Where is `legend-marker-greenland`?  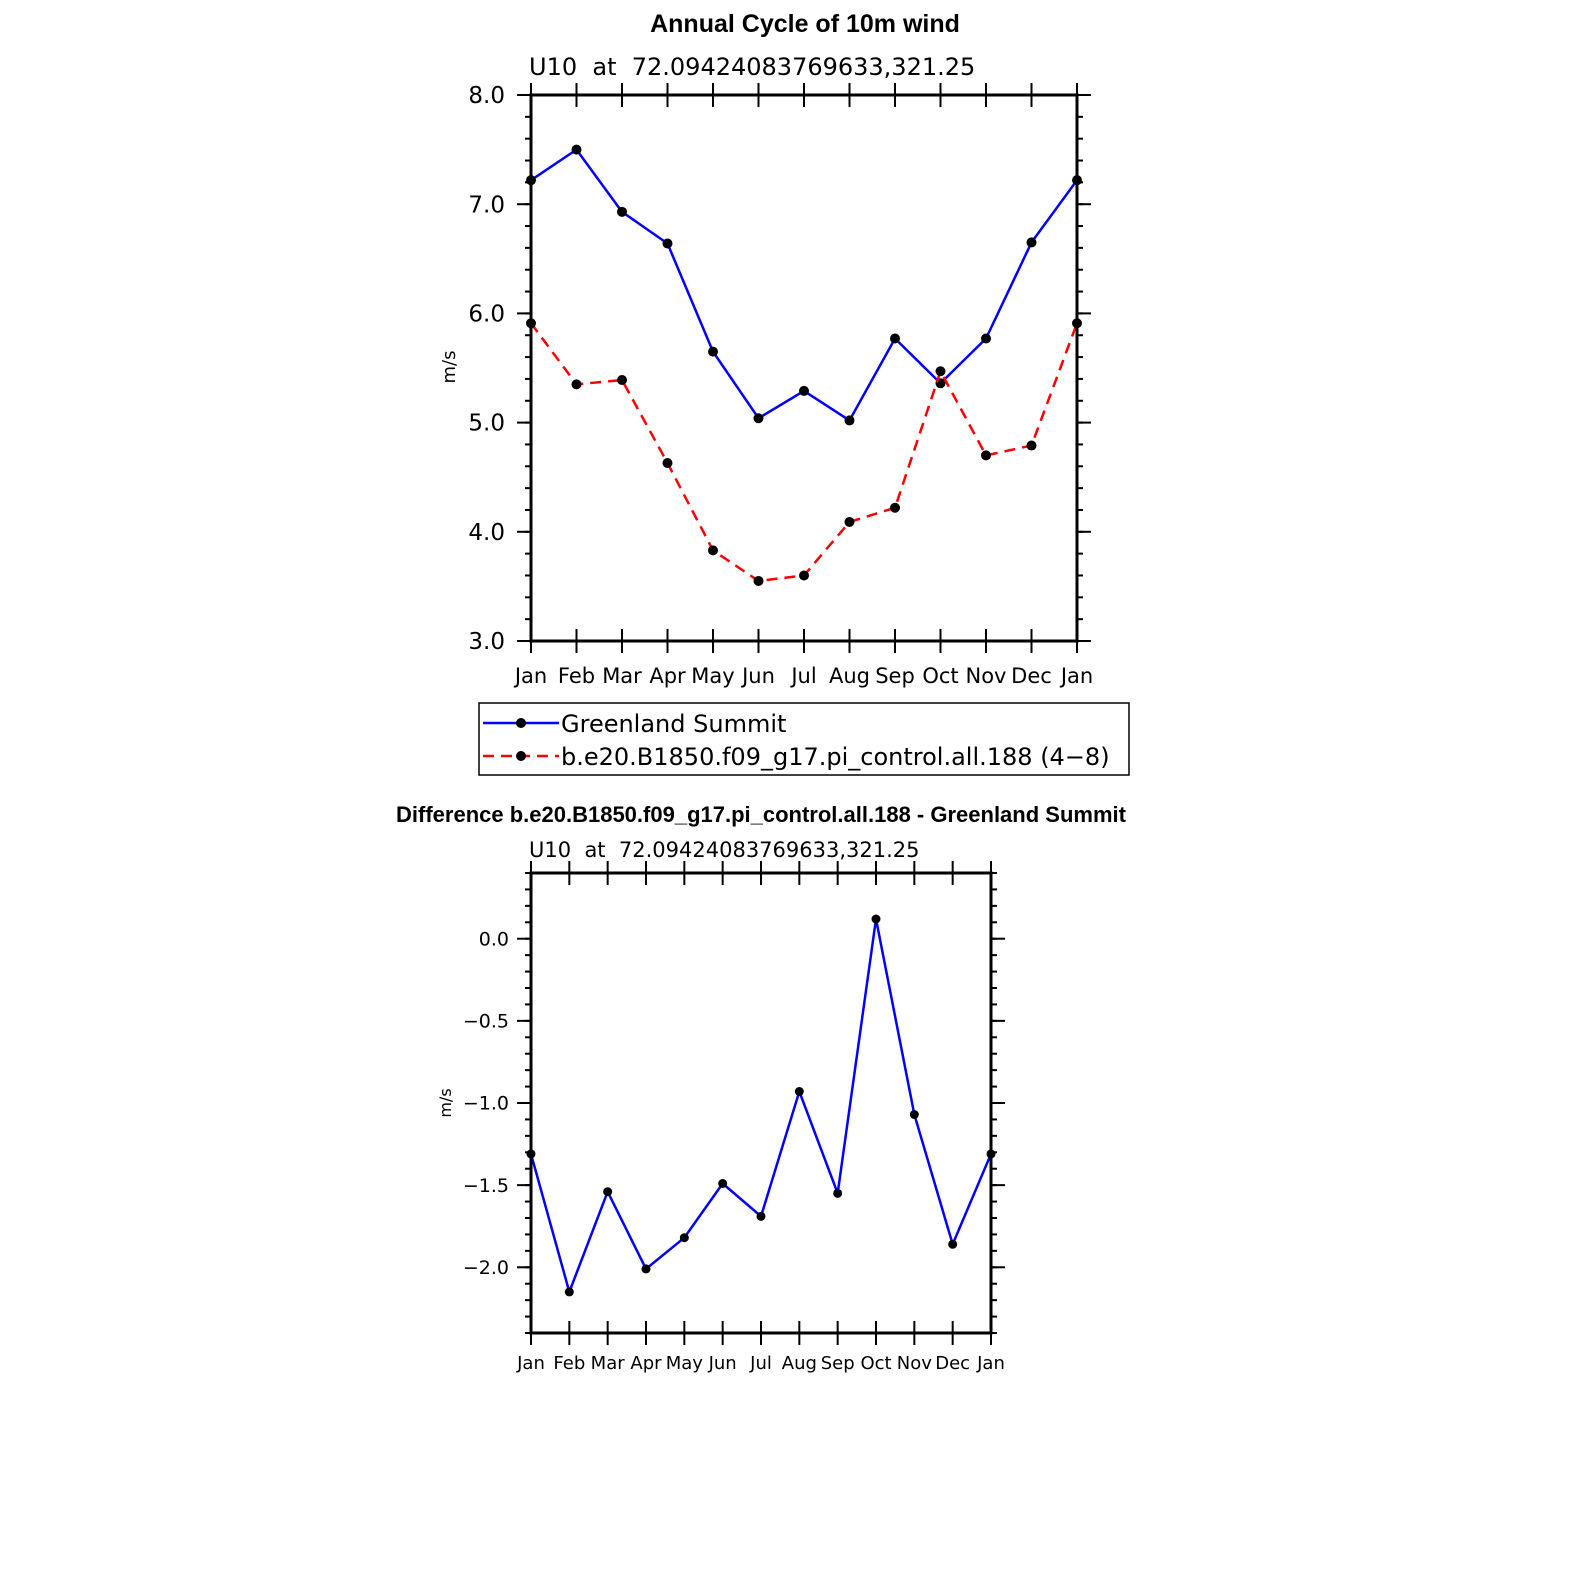 legend-marker-greenland is located at coordinates (521, 723).